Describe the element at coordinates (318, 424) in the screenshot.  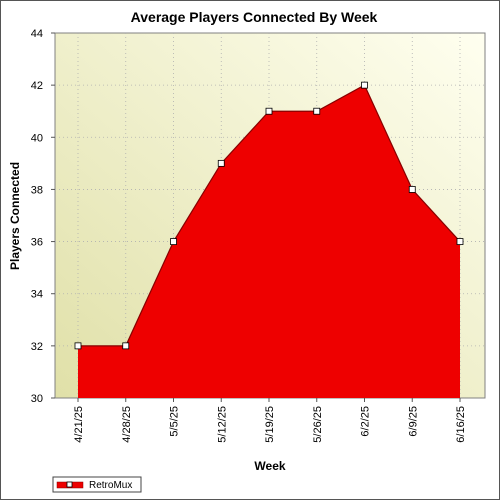
I see `x-tick-label: 5/26/25` at that location.